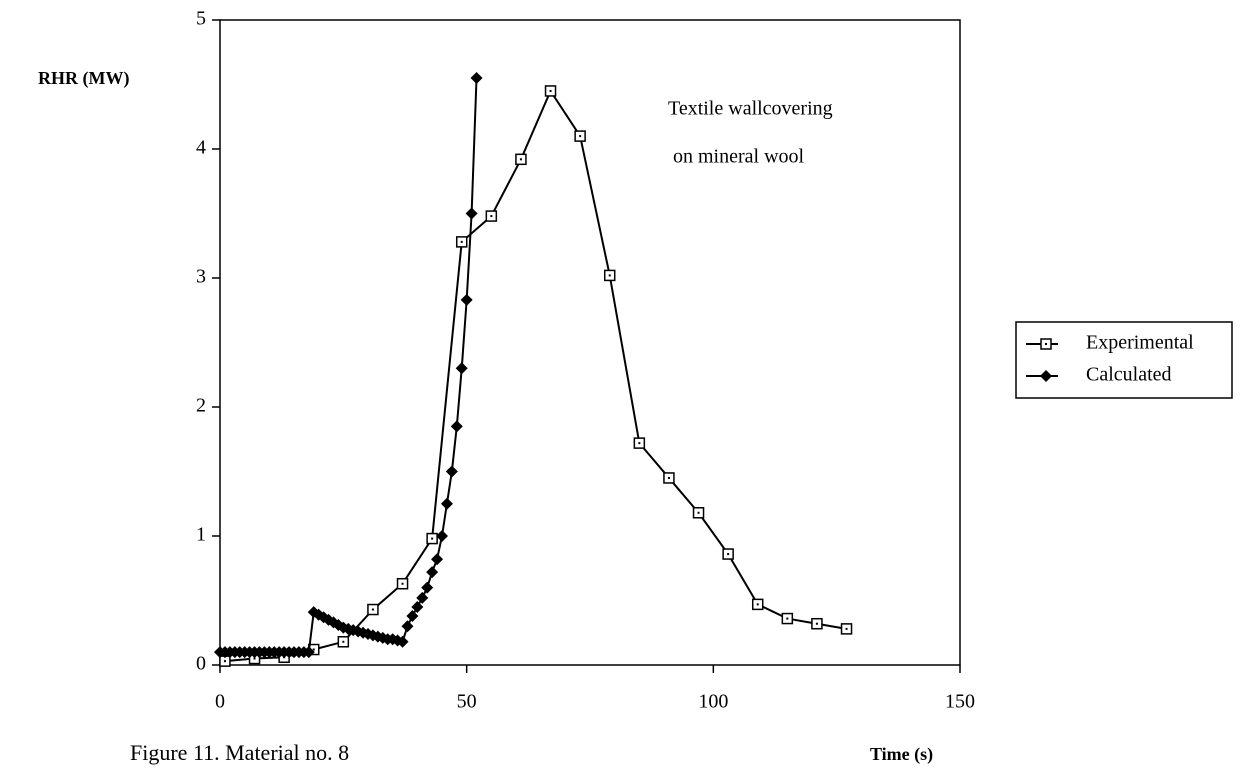 Image resolution: width=1242 pixels, height=778 pixels. What do you see at coordinates (201, 277) in the screenshot?
I see `y-tick-label: 3` at bounding box center [201, 277].